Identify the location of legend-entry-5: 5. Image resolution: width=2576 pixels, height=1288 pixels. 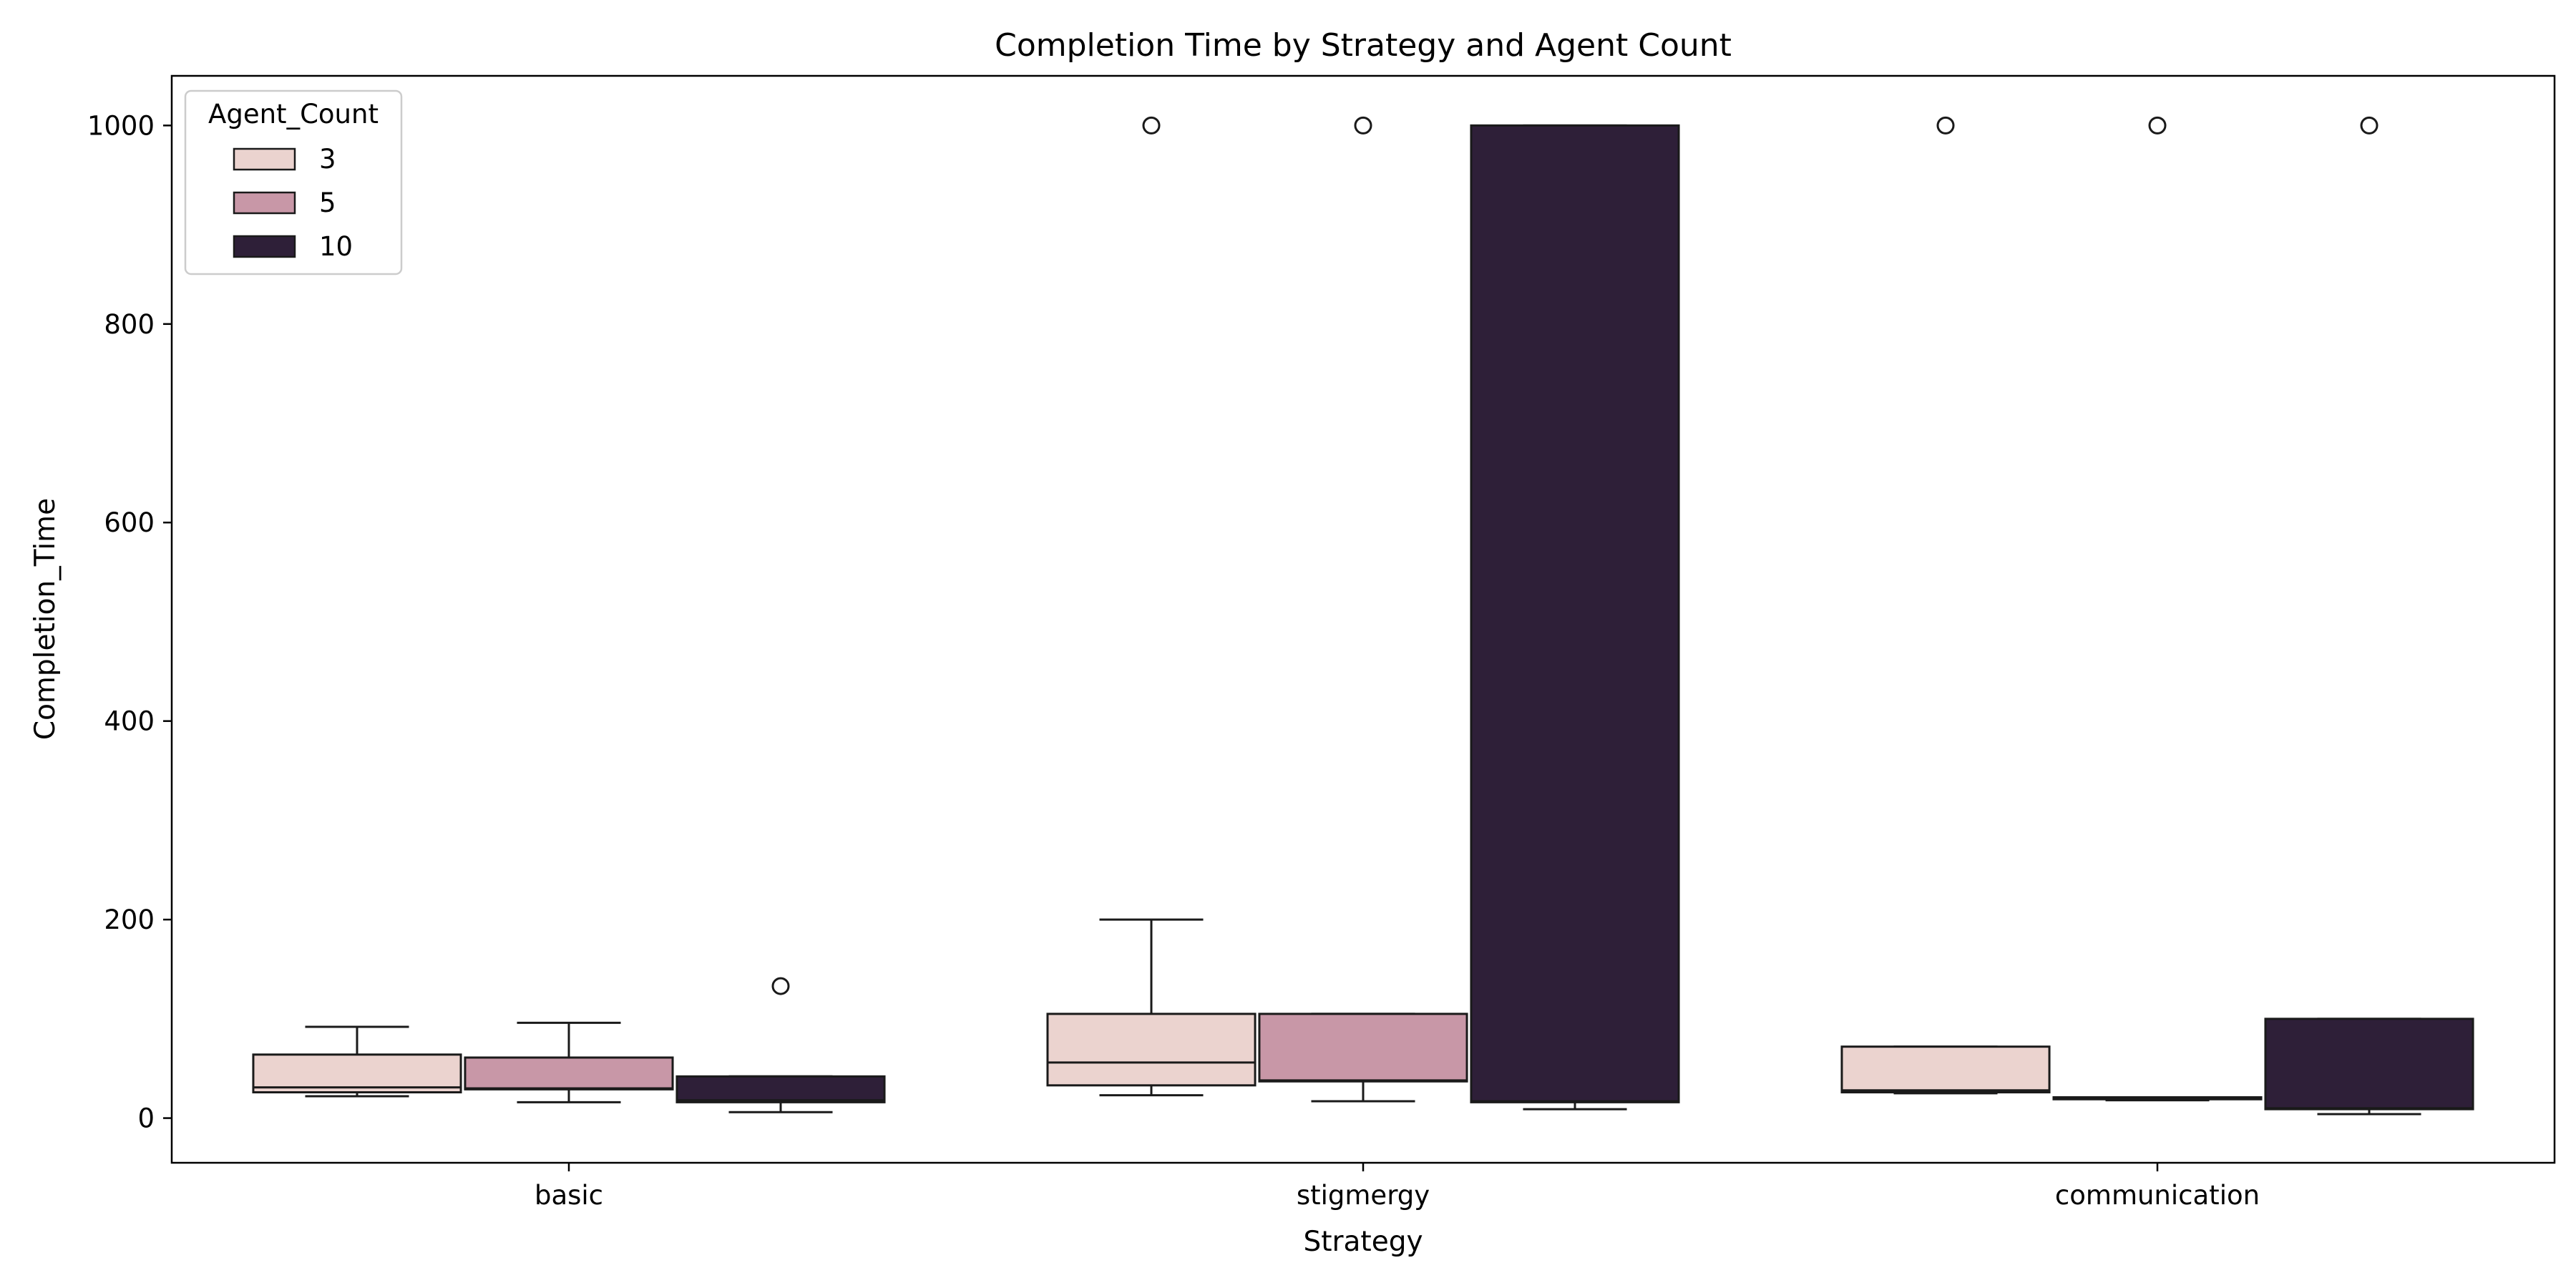
(284, 202).